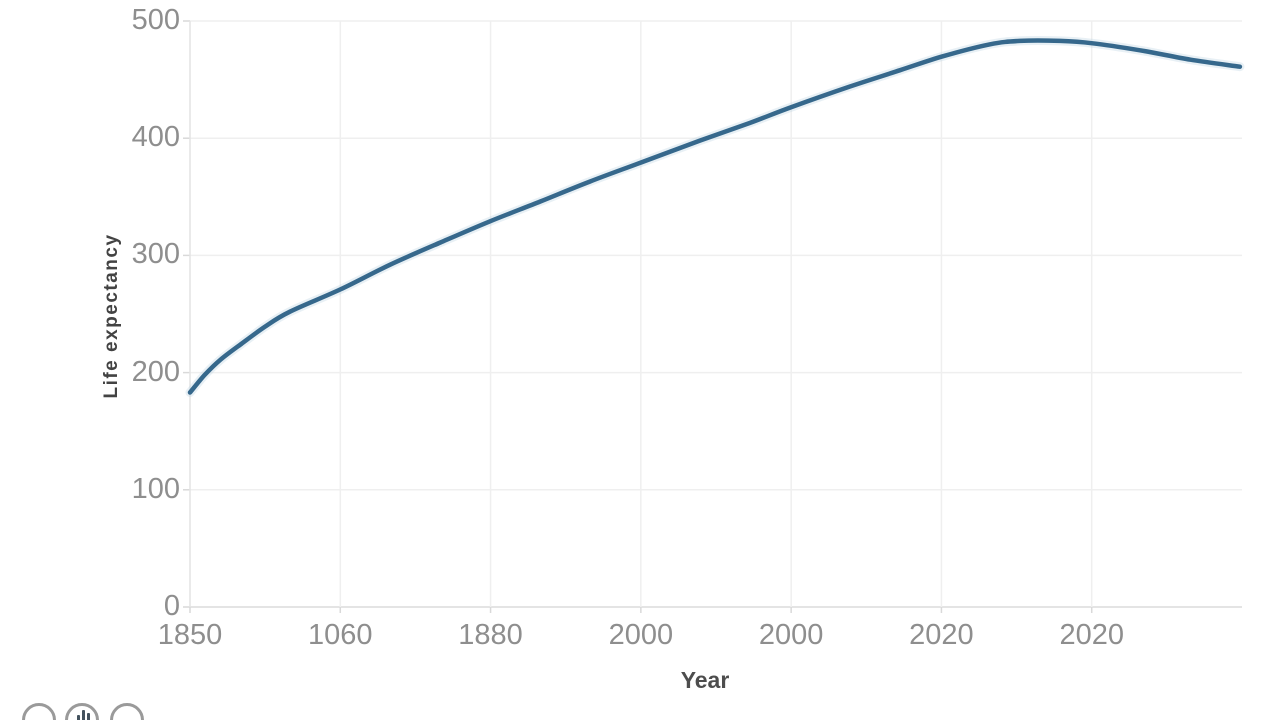 This screenshot has height=720, width=1280. Describe the element at coordinates (490, 635) in the screenshot. I see `x-tick-label: 1880` at that location.